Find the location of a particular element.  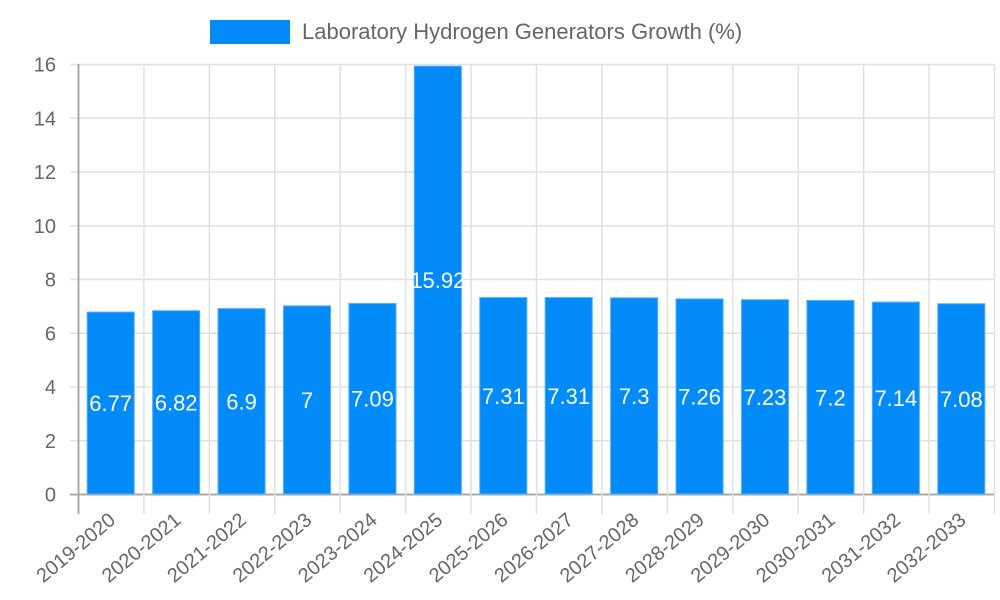

bar-value-label: 7.2 is located at coordinates (830, 397).